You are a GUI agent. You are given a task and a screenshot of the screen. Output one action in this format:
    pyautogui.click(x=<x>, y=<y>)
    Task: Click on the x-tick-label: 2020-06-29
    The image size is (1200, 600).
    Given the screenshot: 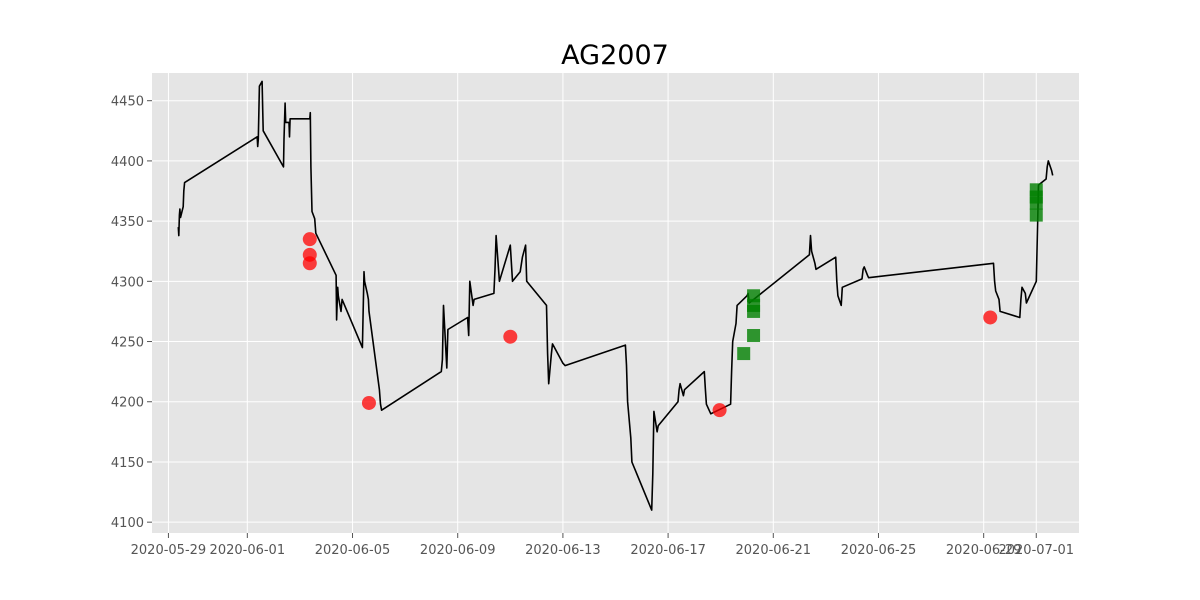 What is the action you would take?
    pyautogui.click(x=984, y=550)
    